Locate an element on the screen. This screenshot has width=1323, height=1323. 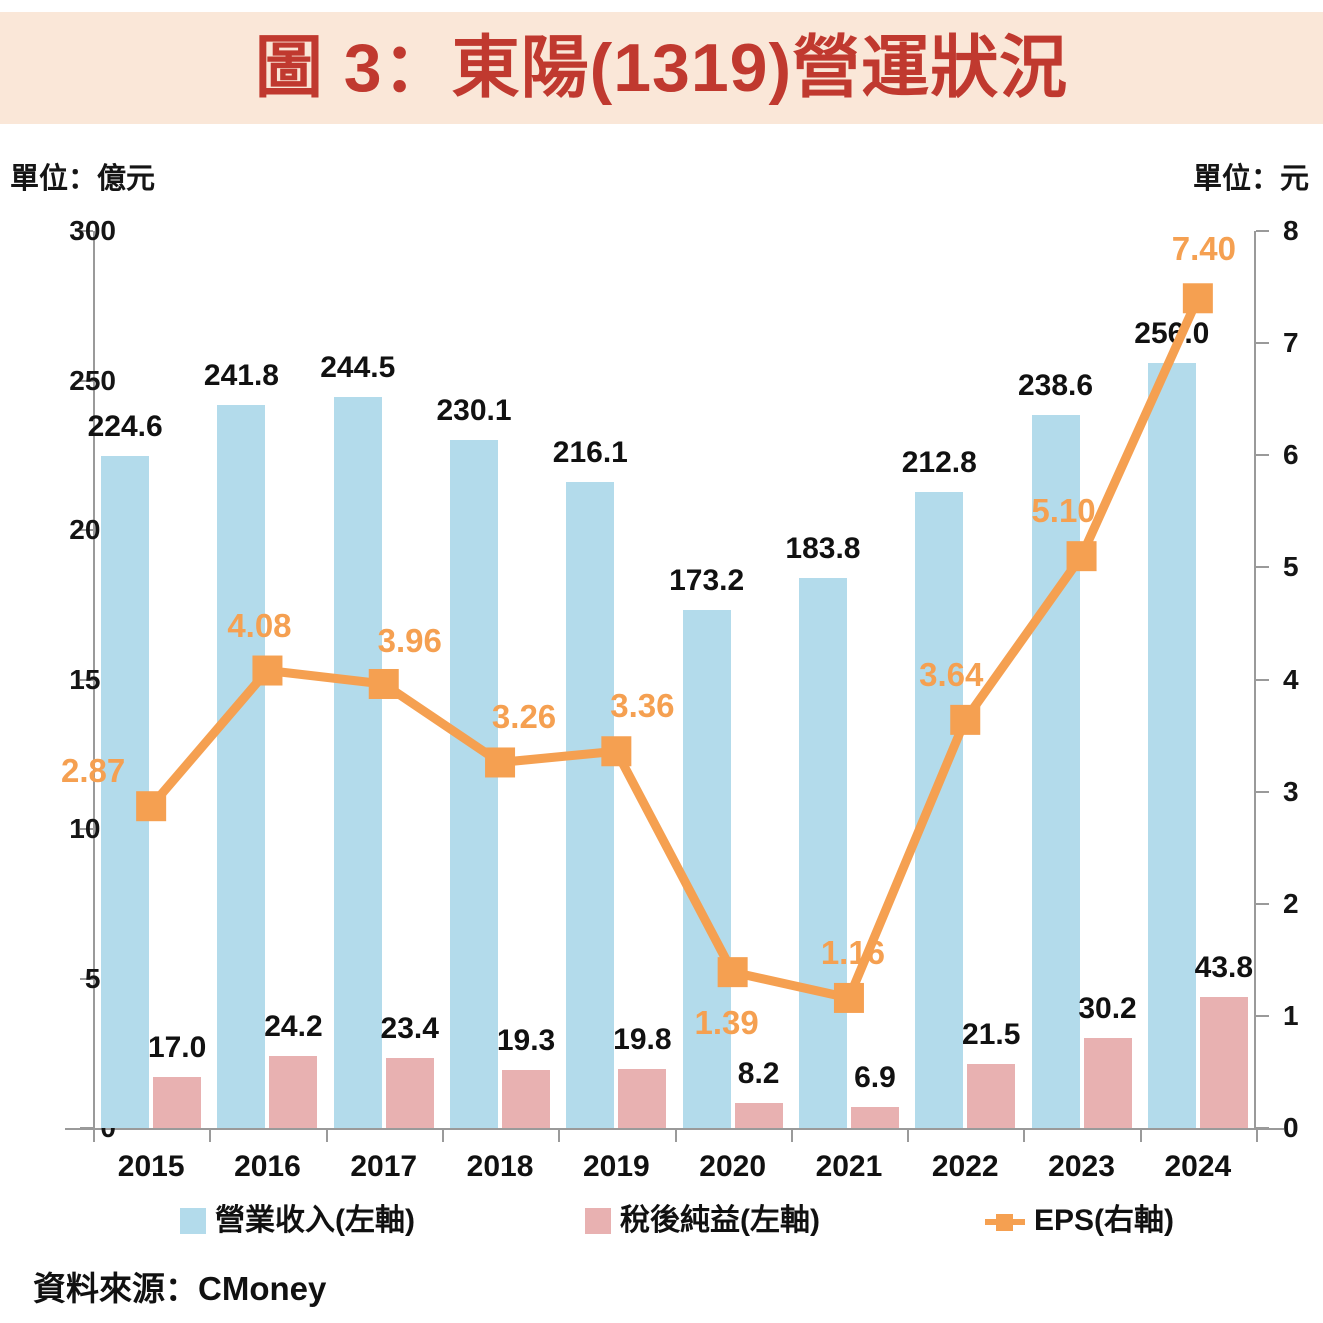
net-income-bar-label: 24.2 is located at coordinates (293, 1026).